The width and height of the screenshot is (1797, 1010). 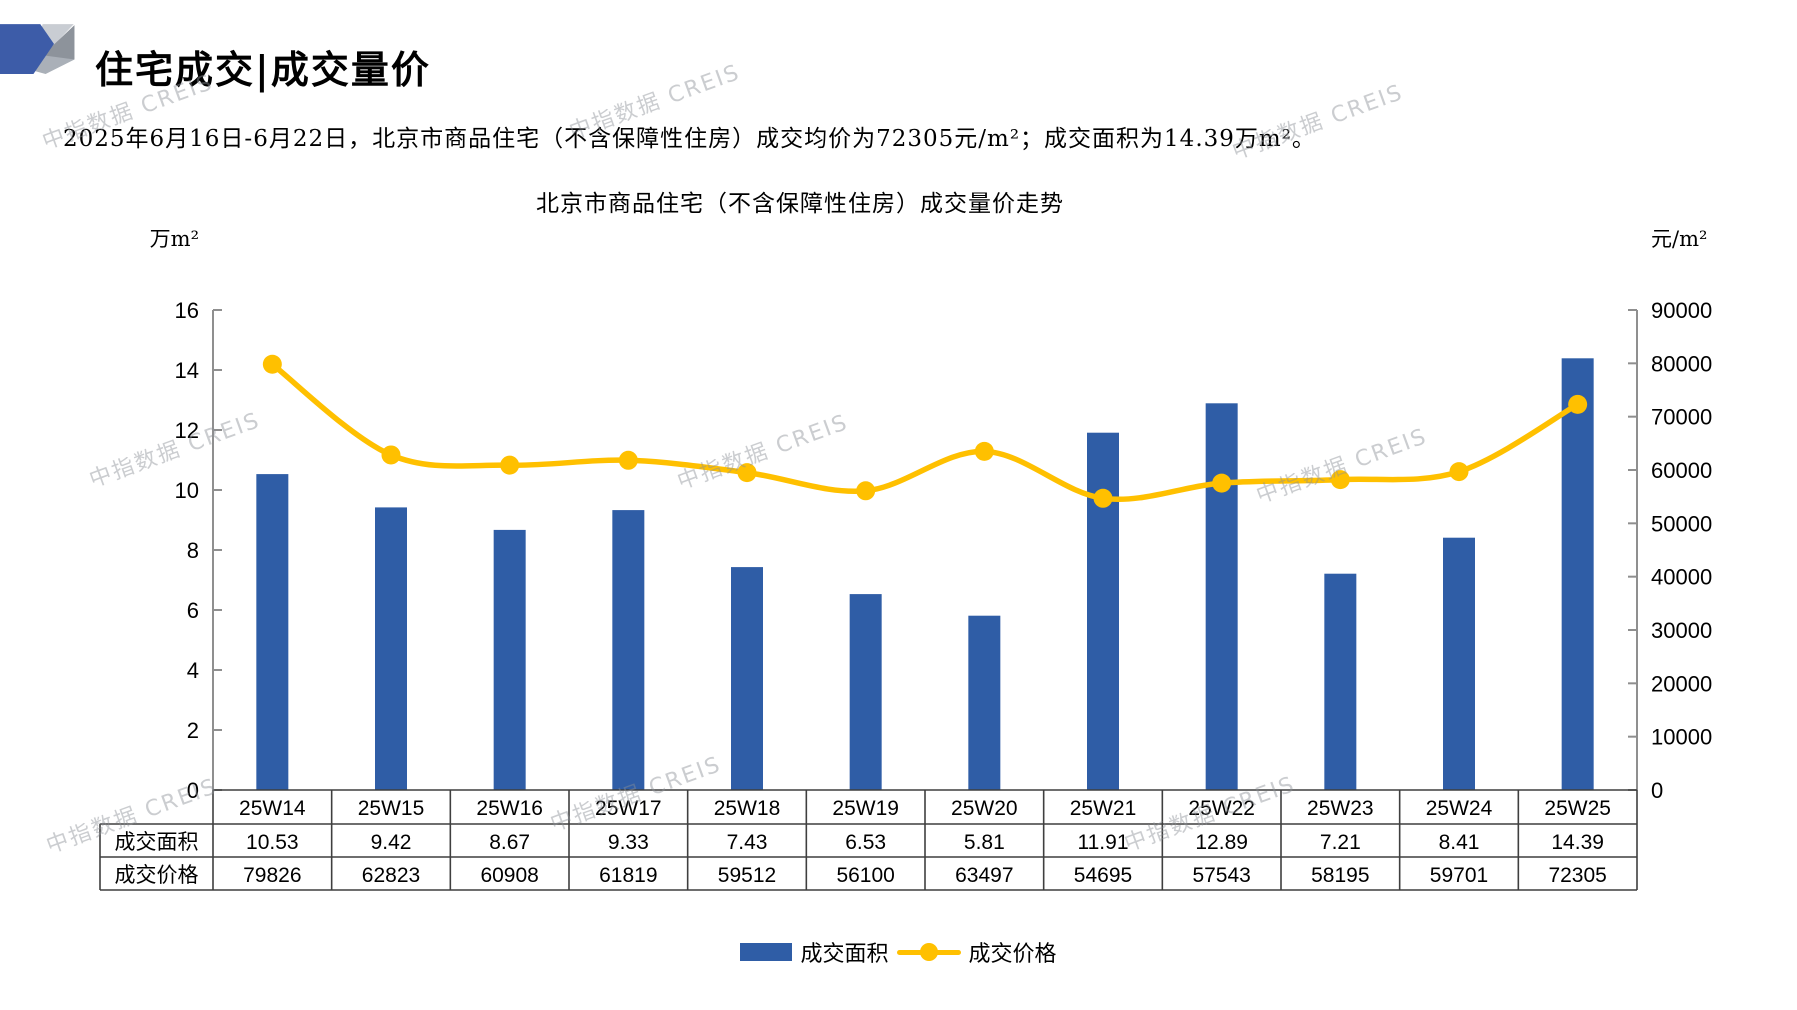 What do you see at coordinates (747, 473) in the screenshot?
I see `price-point-25W18` at bounding box center [747, 473].